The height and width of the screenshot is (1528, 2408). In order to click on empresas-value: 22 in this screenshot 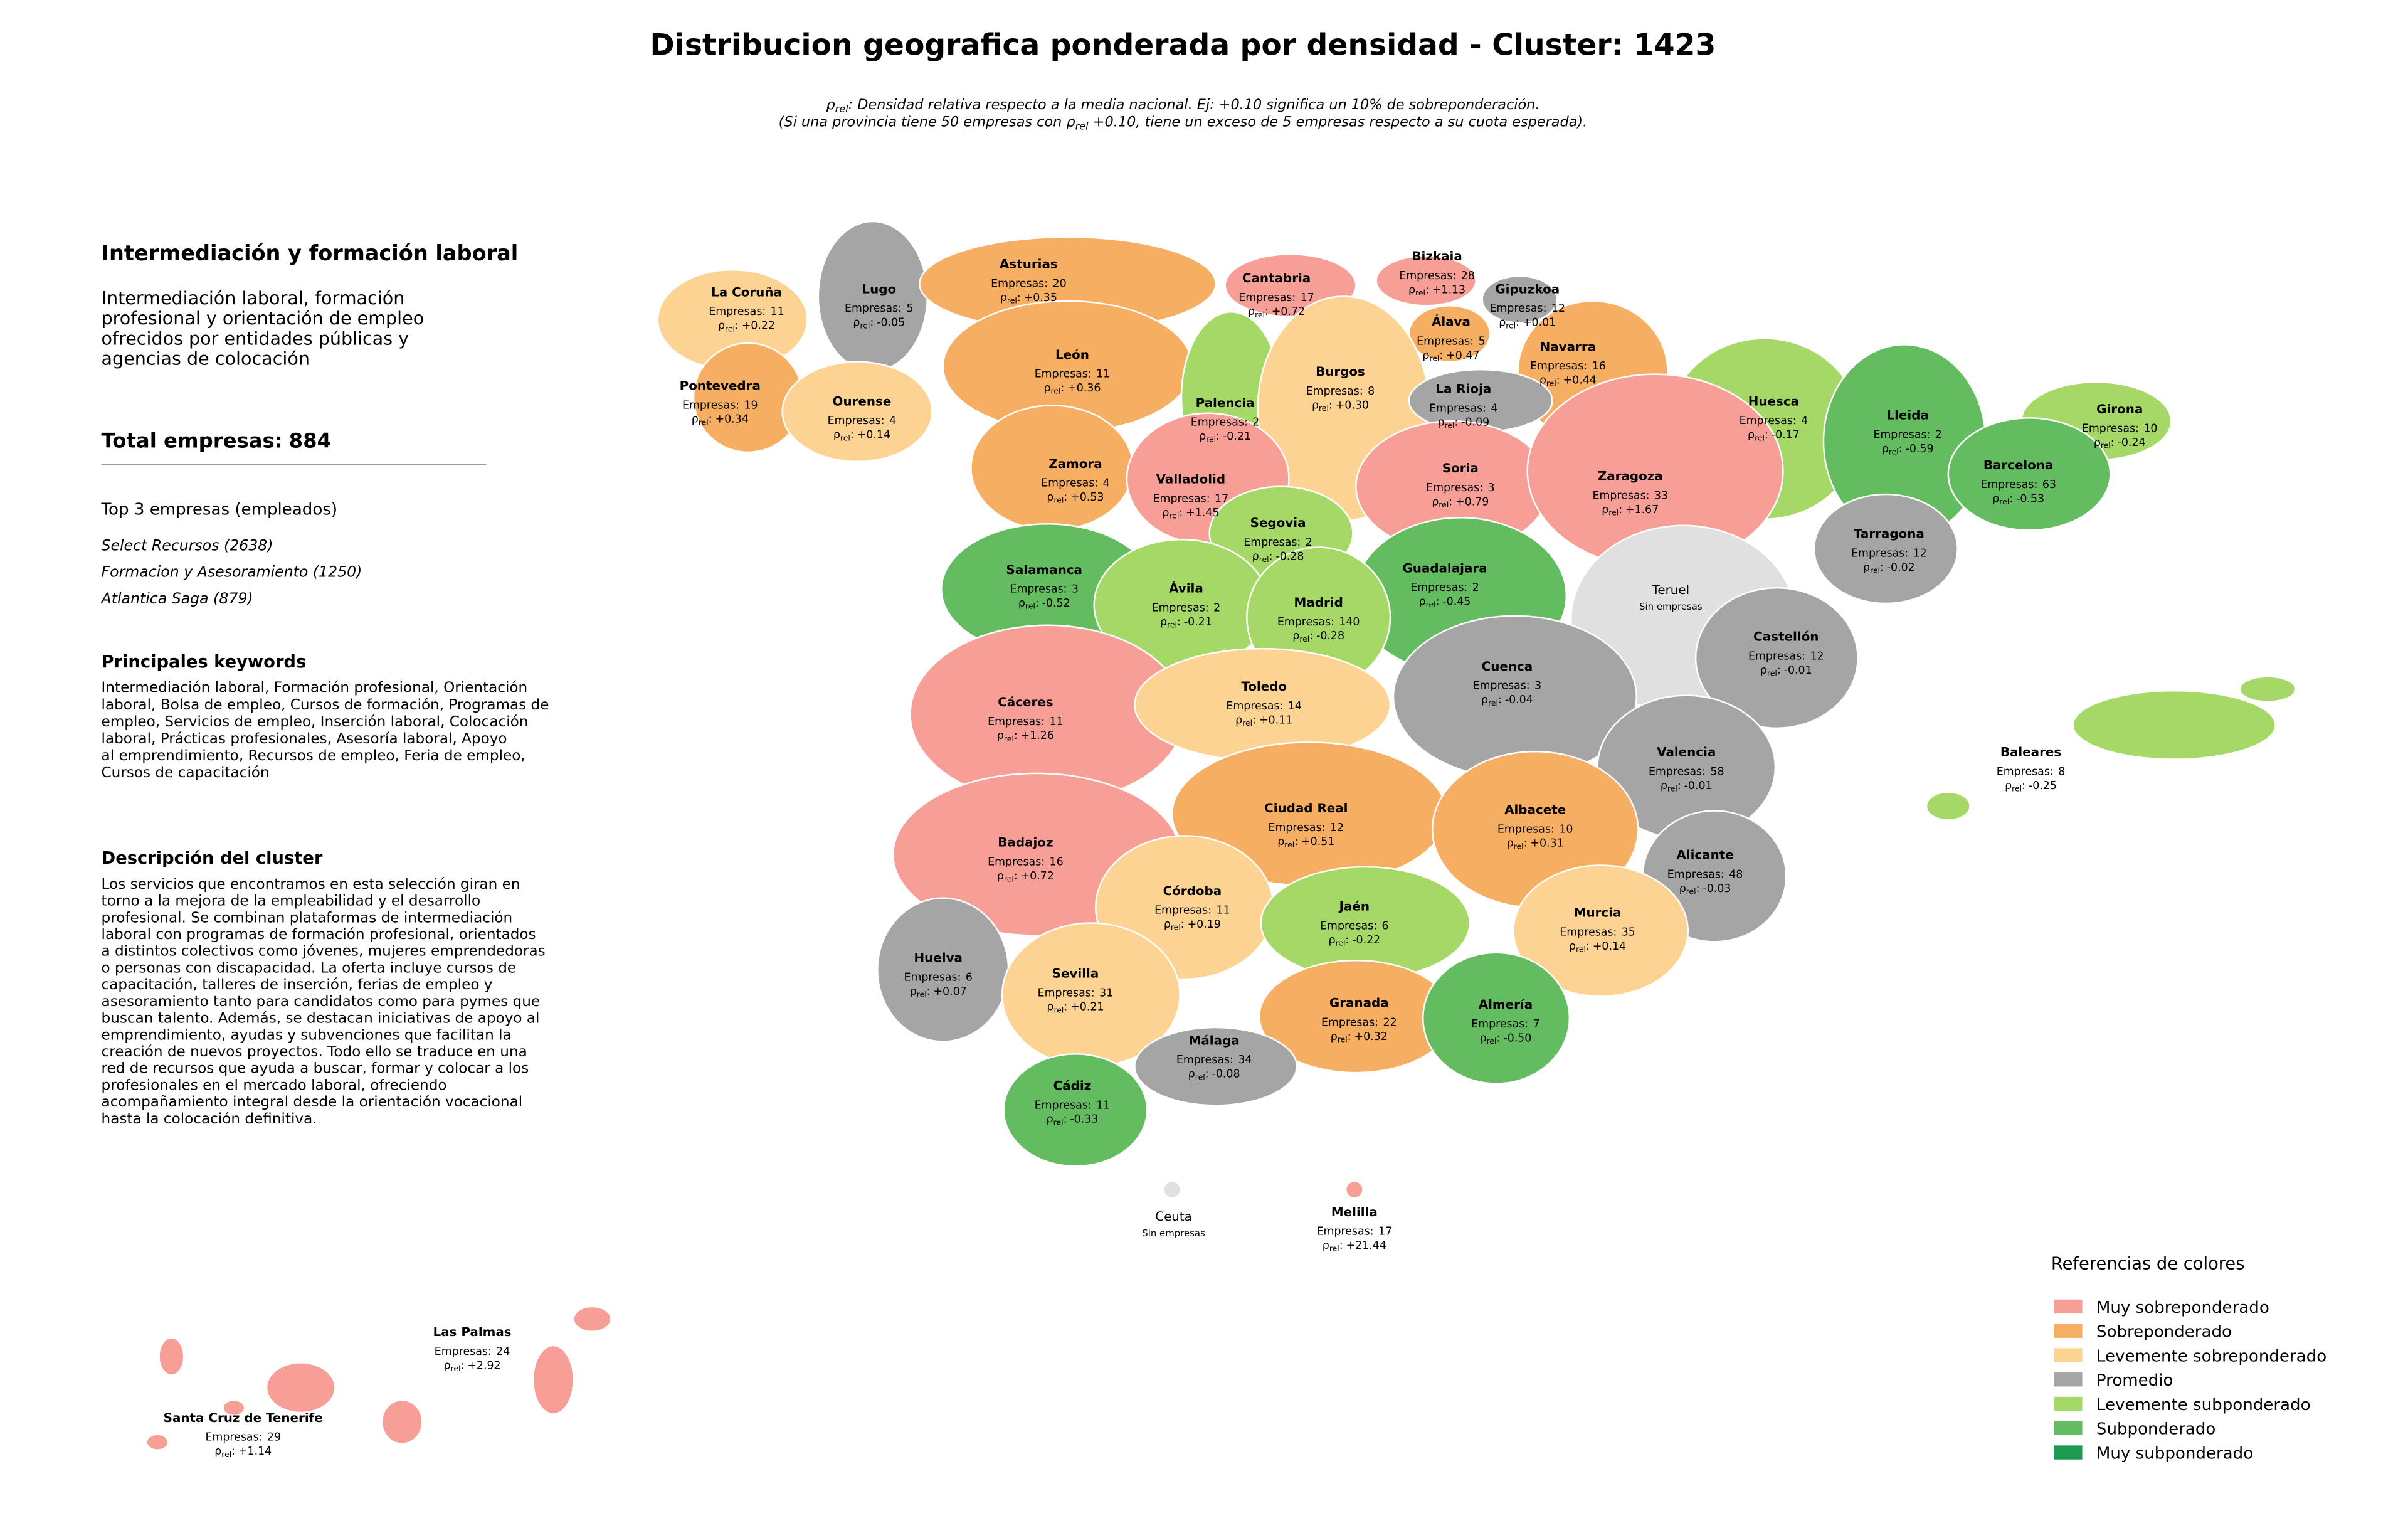, I will do `click(1390, 1023)`.